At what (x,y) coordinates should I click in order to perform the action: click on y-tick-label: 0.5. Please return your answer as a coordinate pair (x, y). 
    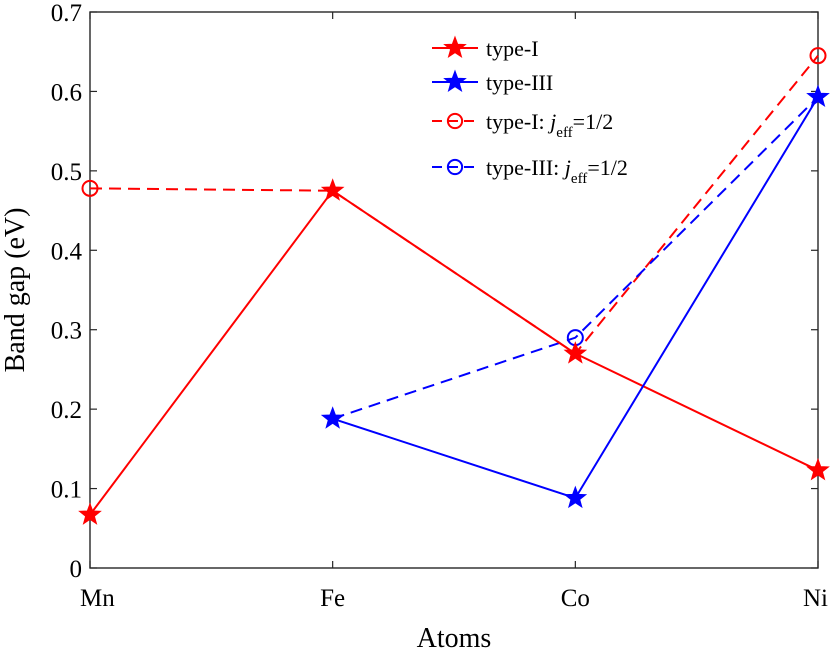
    Looking at the image, I should click on (66, 172).